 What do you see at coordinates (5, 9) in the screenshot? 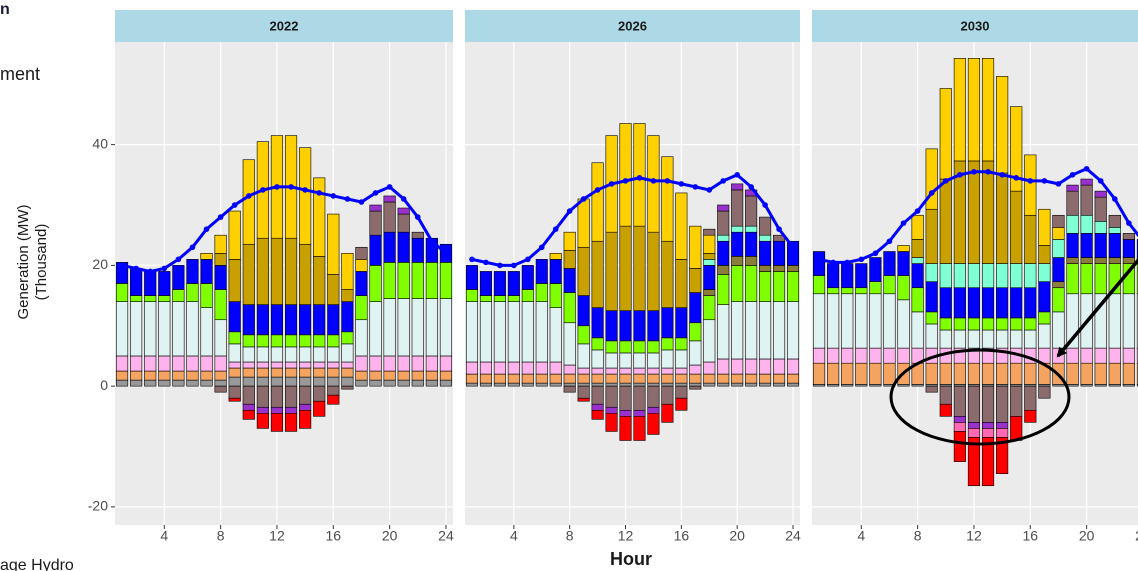
I see `cropped-text: n` at bounding box center [5, 9].